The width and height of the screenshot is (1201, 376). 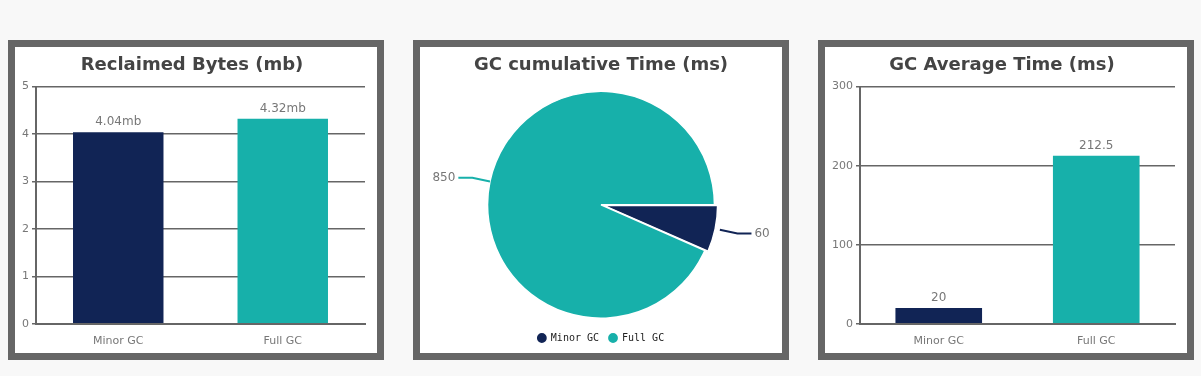 I want to click on y-tick-label: 300, so click(x=842, y=86).